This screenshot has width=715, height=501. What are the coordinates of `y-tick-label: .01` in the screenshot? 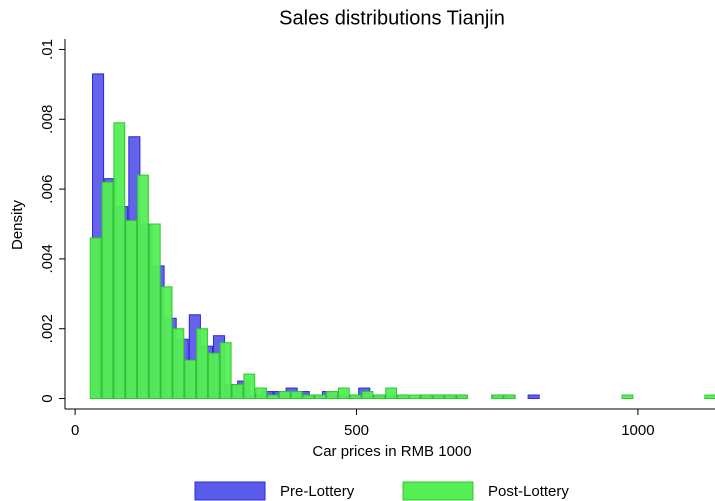 It's located at (47, 49).